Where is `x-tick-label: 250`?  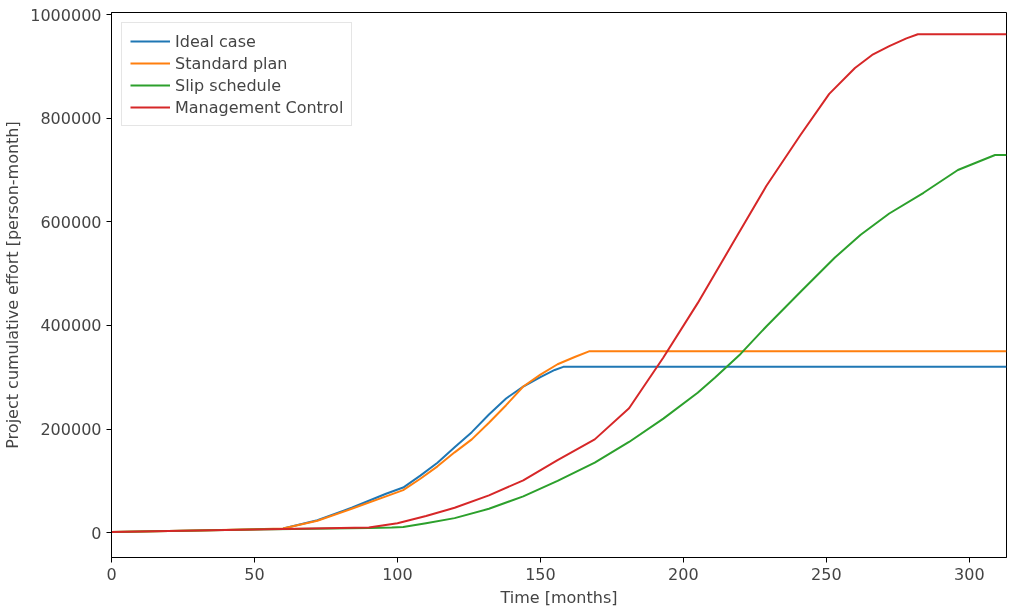
x-tick-label: 250 is located at coordinates (826, 574).